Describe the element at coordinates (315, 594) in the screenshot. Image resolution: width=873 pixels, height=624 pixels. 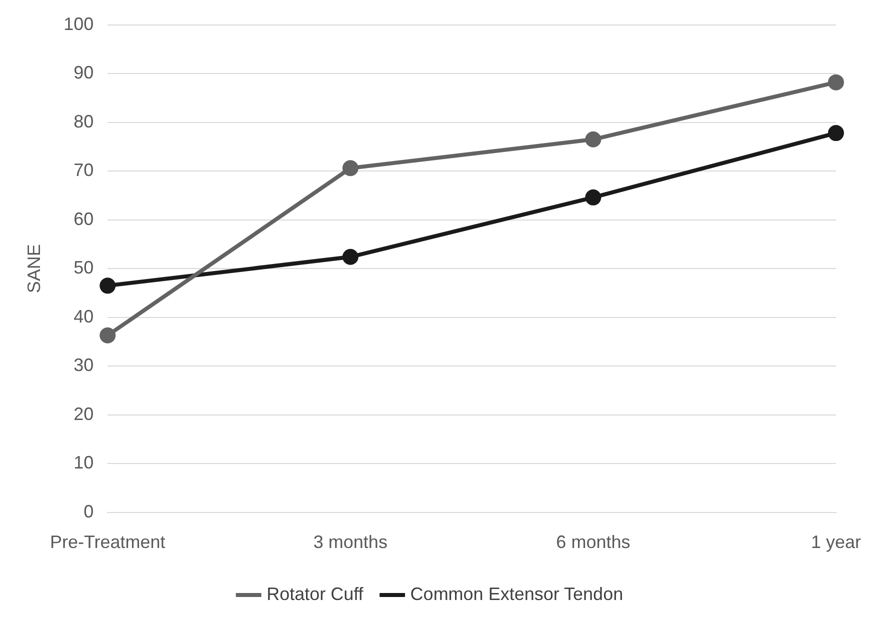
I see `legend-label: Rotator Cuff` at that location.